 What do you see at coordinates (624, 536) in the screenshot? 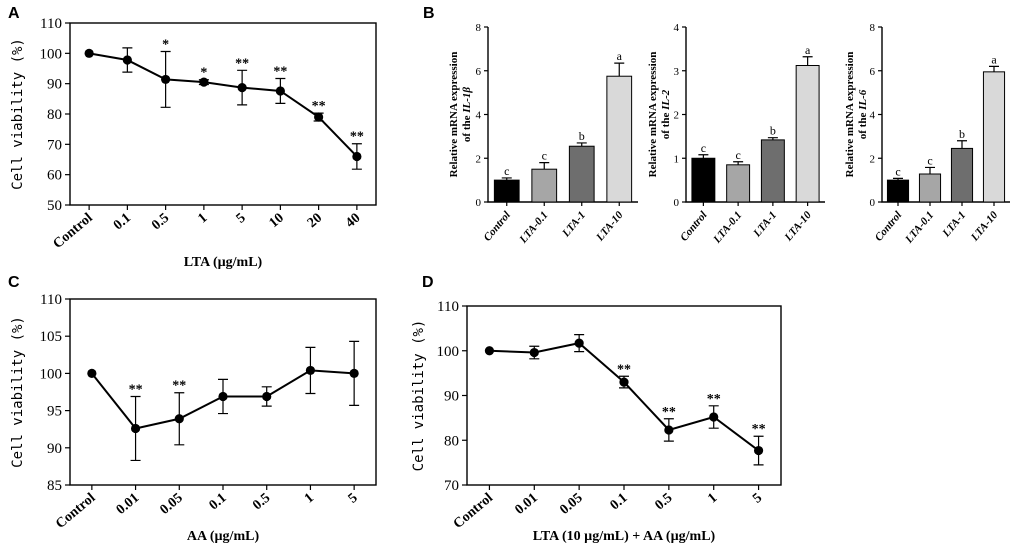
I see `x-axis-title: LTA (10 µg/mL) + AA (µg/mL)` at bounding box center [624, 536].